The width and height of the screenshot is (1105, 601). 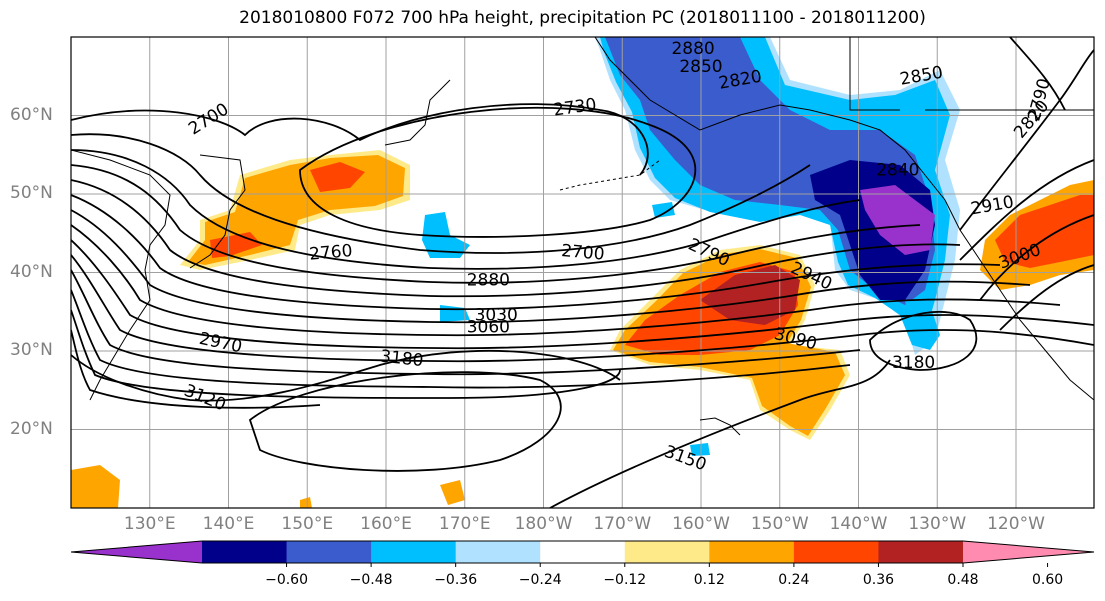 I want to click on coastline-aleutians, so click(x=610, y=175).